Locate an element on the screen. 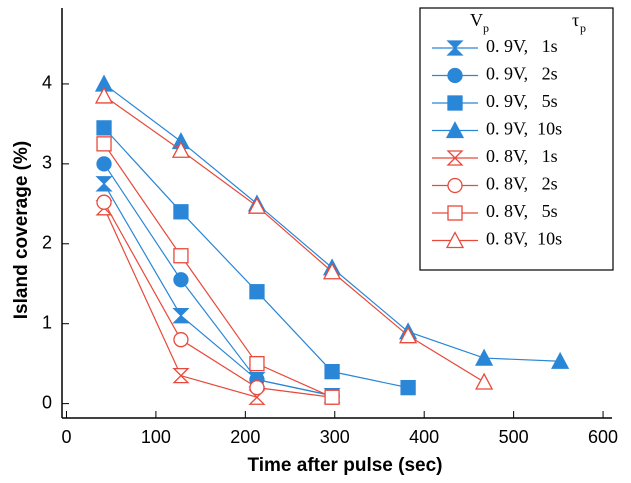 The image size is (631, 483). legend-label: 0. 8V, 1s is located at coordinates (522, 156).